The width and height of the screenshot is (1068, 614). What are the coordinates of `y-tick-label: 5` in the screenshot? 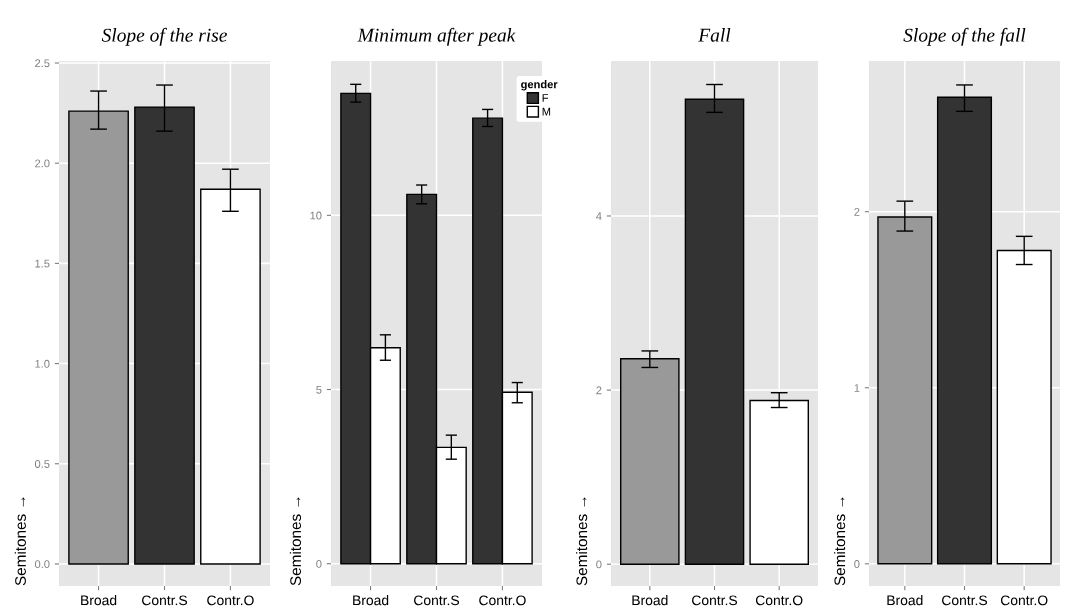 It's located at (319, 389).